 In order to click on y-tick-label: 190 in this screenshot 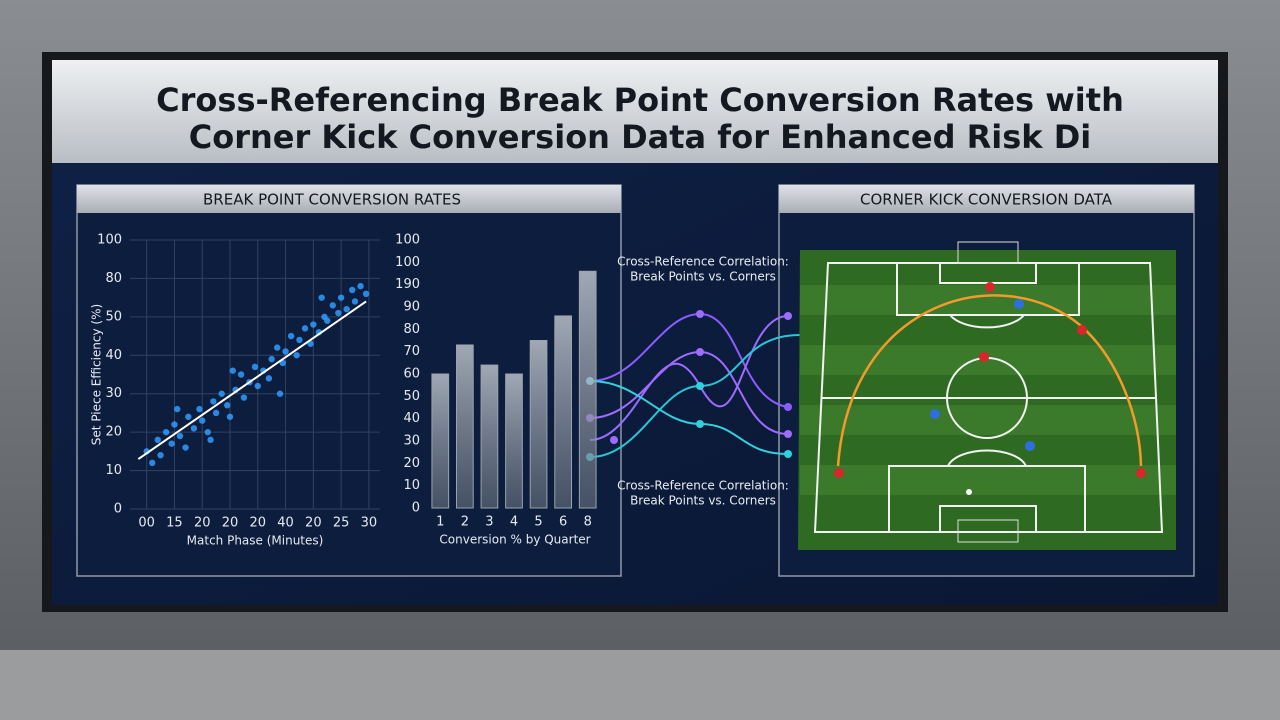, I will do `click(407, 284)`.